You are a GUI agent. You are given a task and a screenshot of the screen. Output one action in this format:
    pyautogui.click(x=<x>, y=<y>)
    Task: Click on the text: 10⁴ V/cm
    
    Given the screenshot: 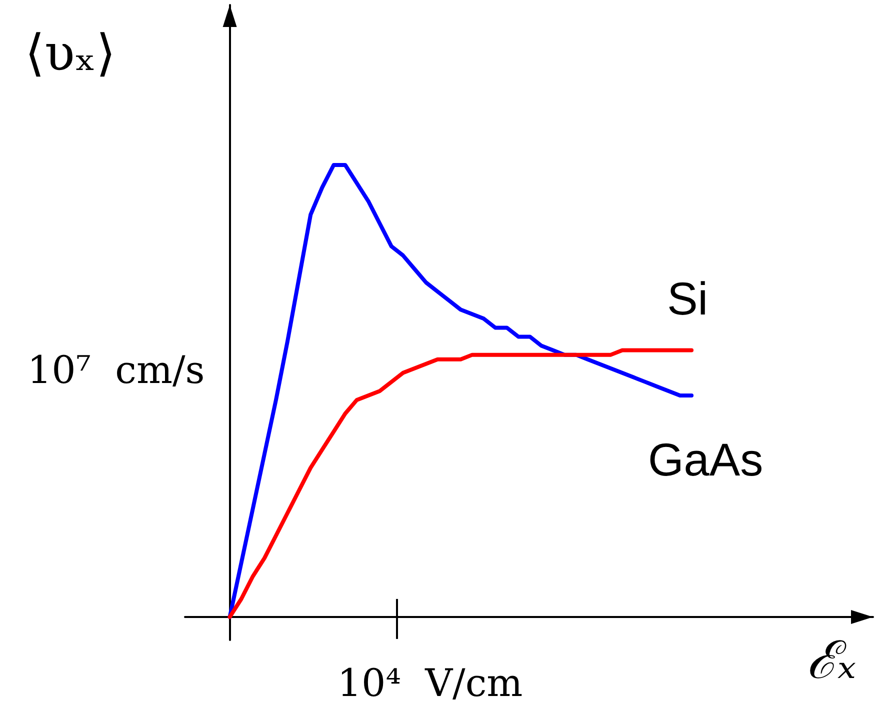 What is the action you would take?
    pyautogui.click(x=430, y=682)
    